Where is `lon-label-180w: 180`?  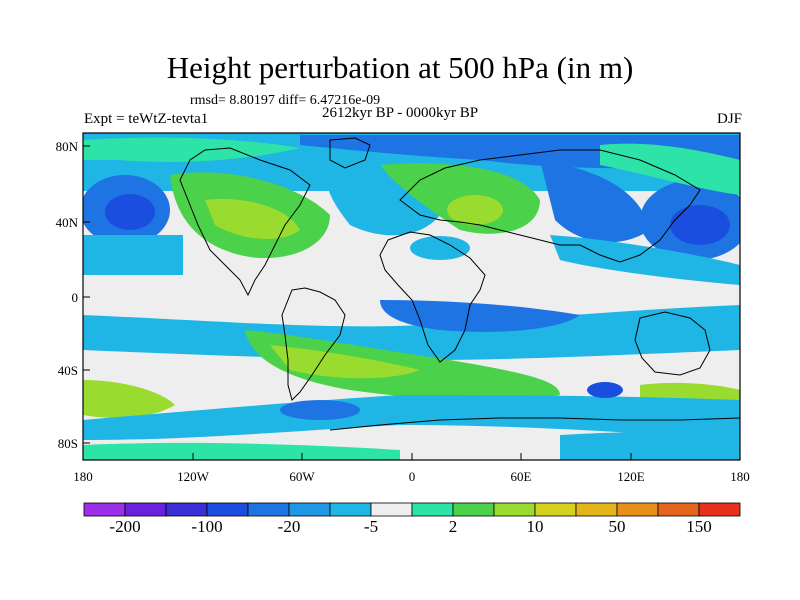
lon-label-180w: 180 is located at coordinates (83, 476).